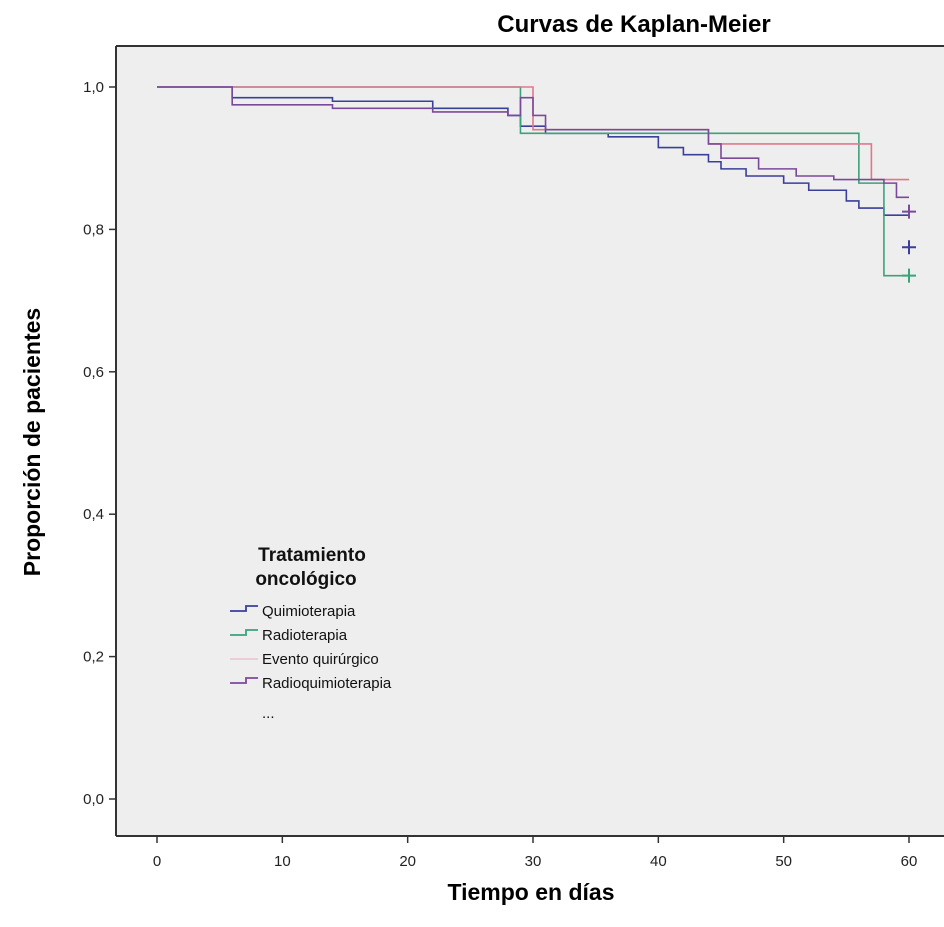 The height and width of the screenshot is (927, 944). I want to click on legend-item: Radioquimioterapia, so click(311, 683).